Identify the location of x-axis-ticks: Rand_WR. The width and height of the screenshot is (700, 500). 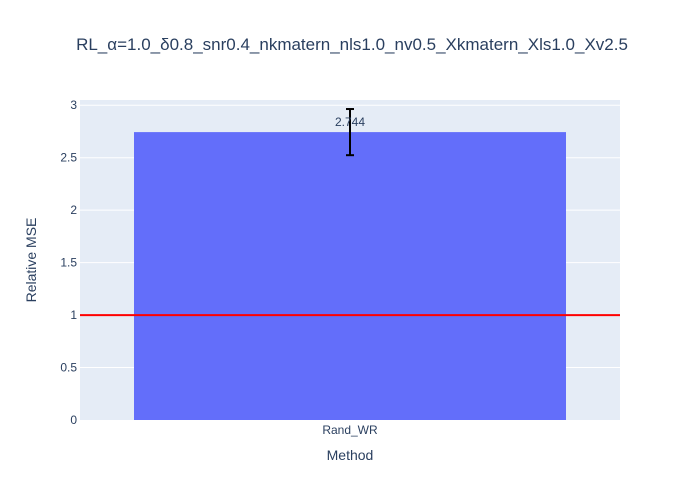
(350, 430).